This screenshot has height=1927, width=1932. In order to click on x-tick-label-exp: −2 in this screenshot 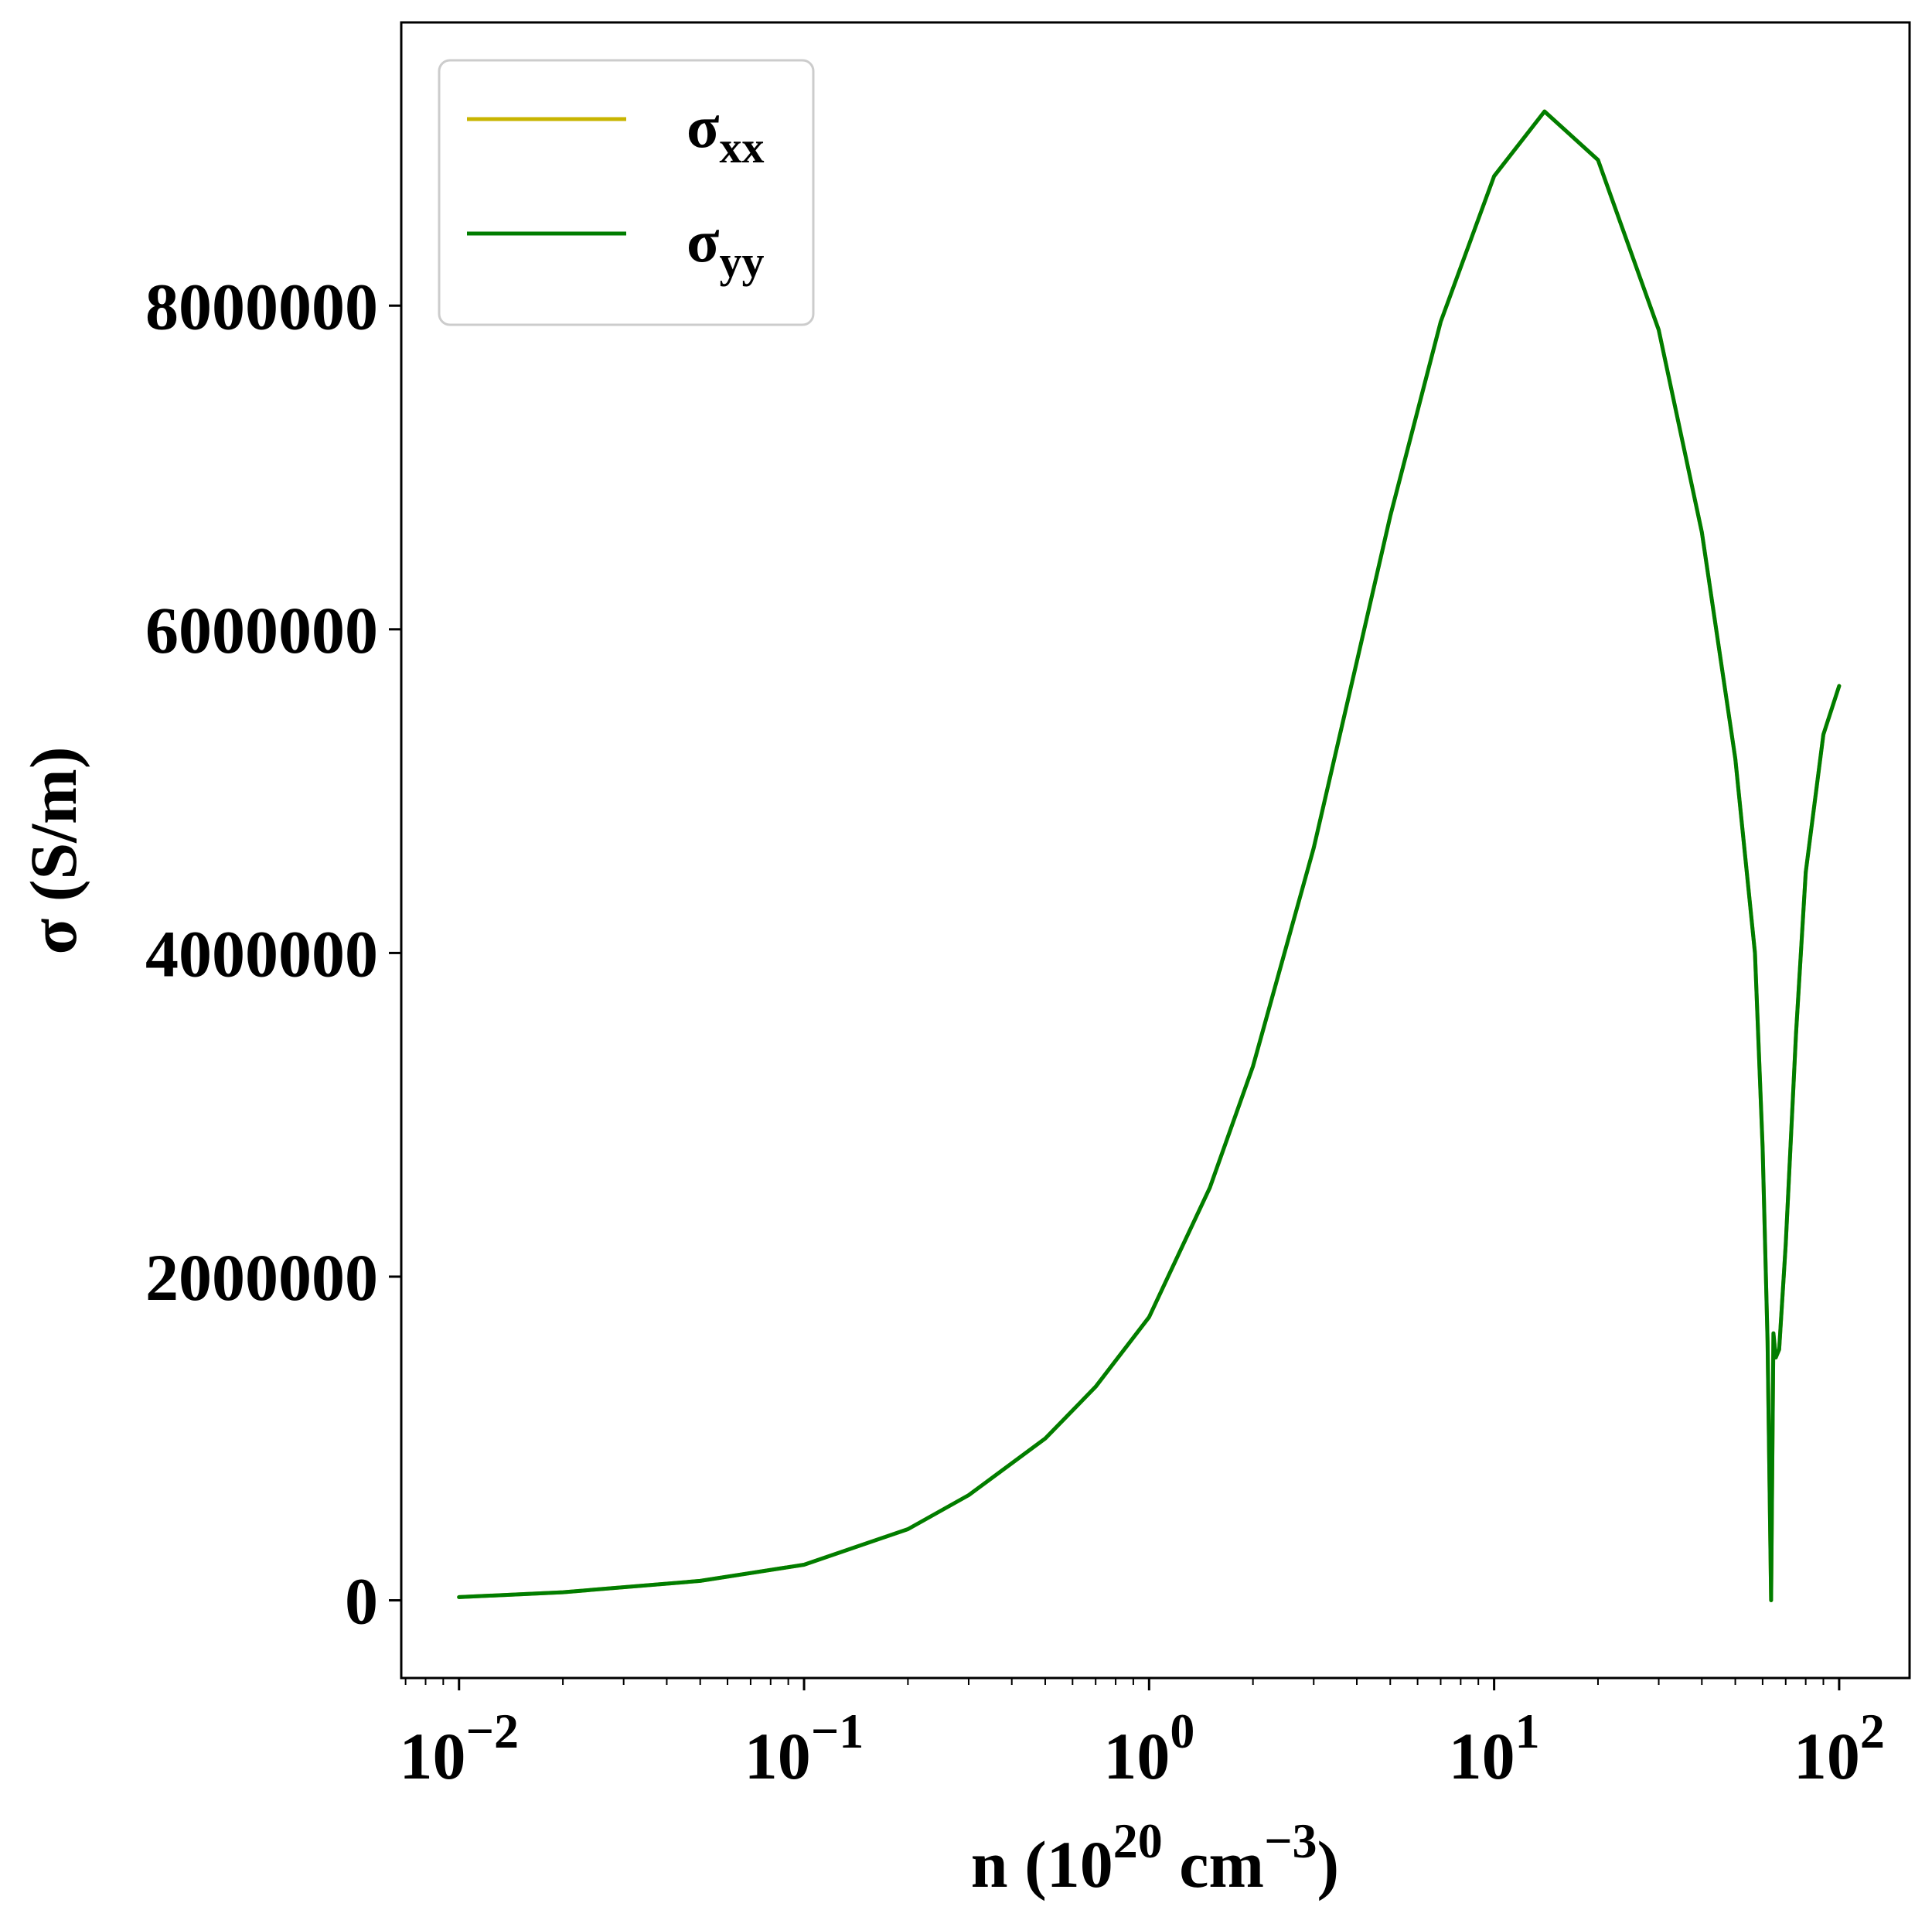, I will do `click(492, 1731)`.